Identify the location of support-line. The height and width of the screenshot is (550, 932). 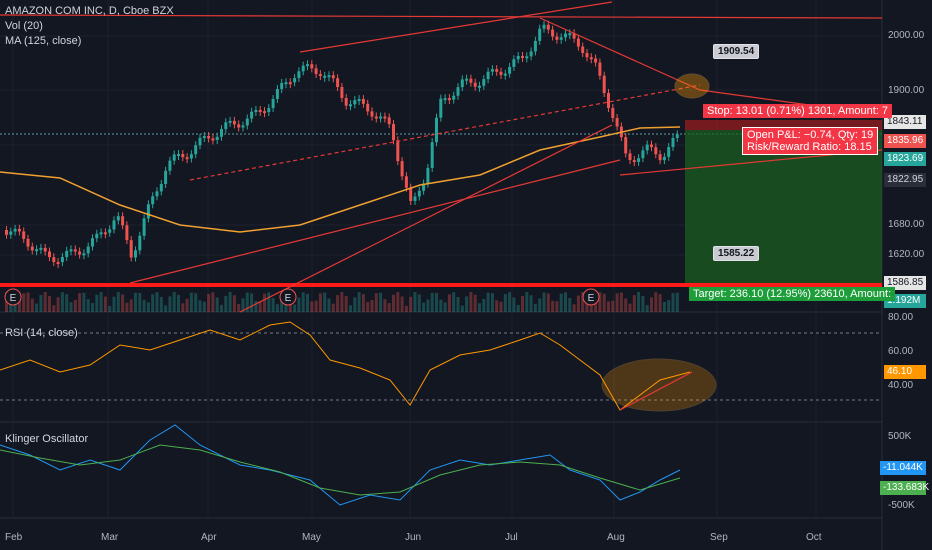
(441, 285).